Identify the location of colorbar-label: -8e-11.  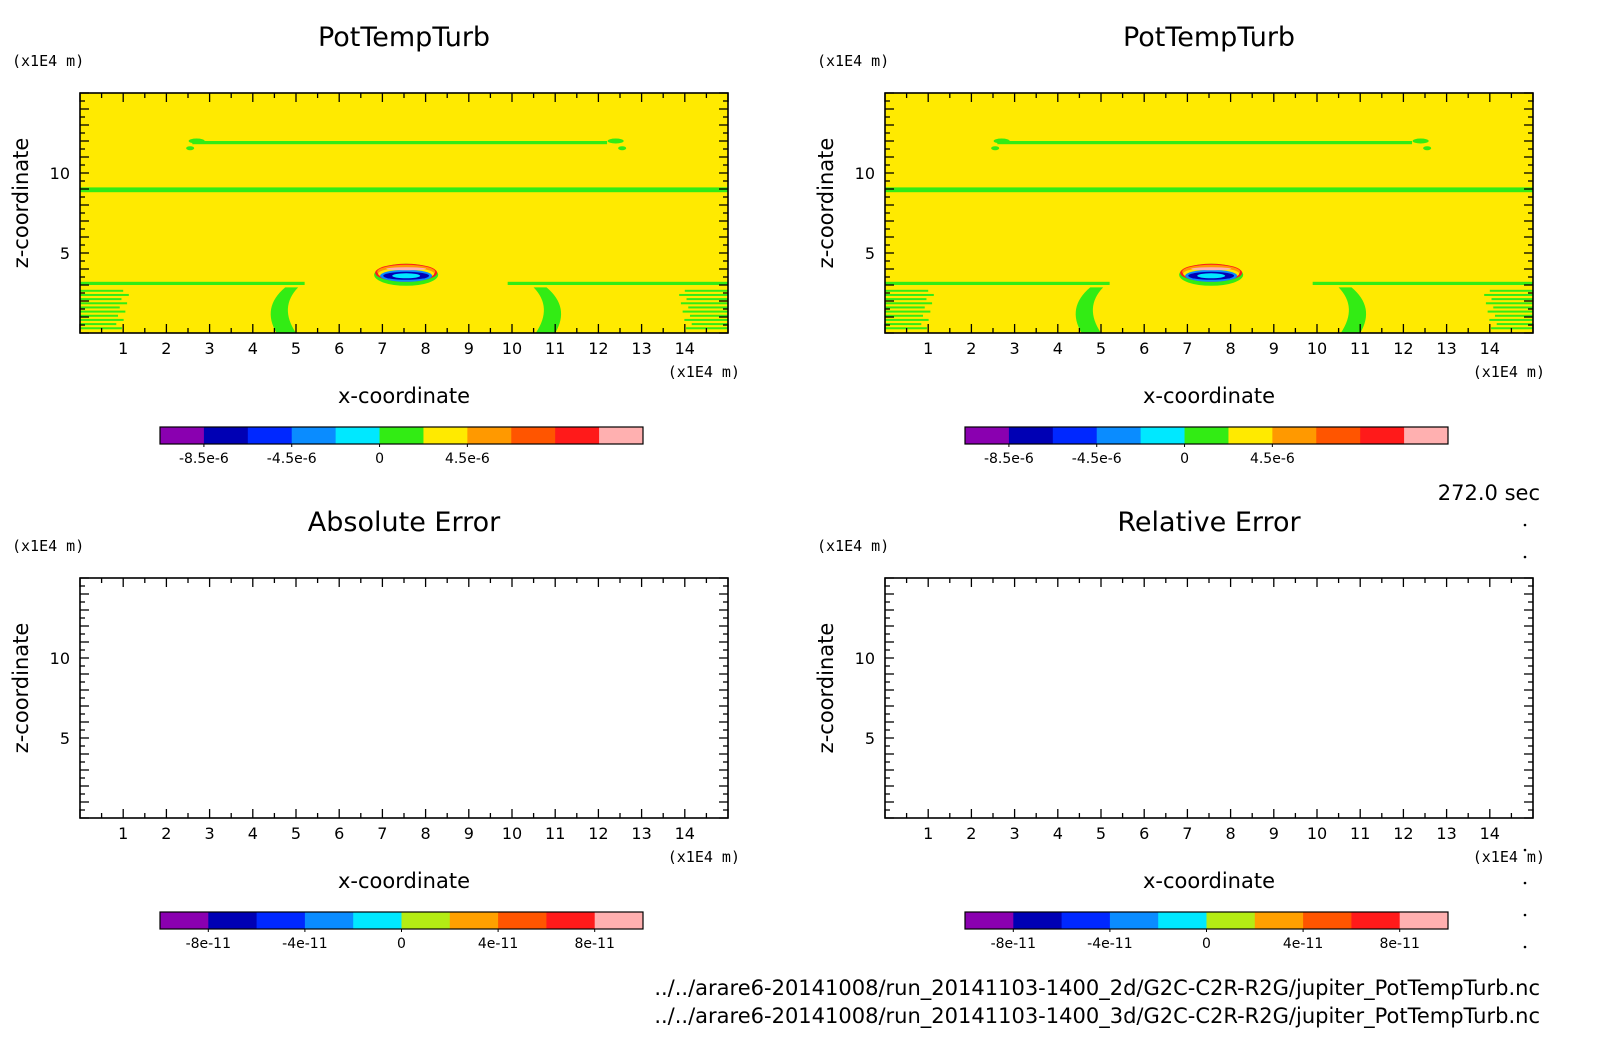
(208, 944).